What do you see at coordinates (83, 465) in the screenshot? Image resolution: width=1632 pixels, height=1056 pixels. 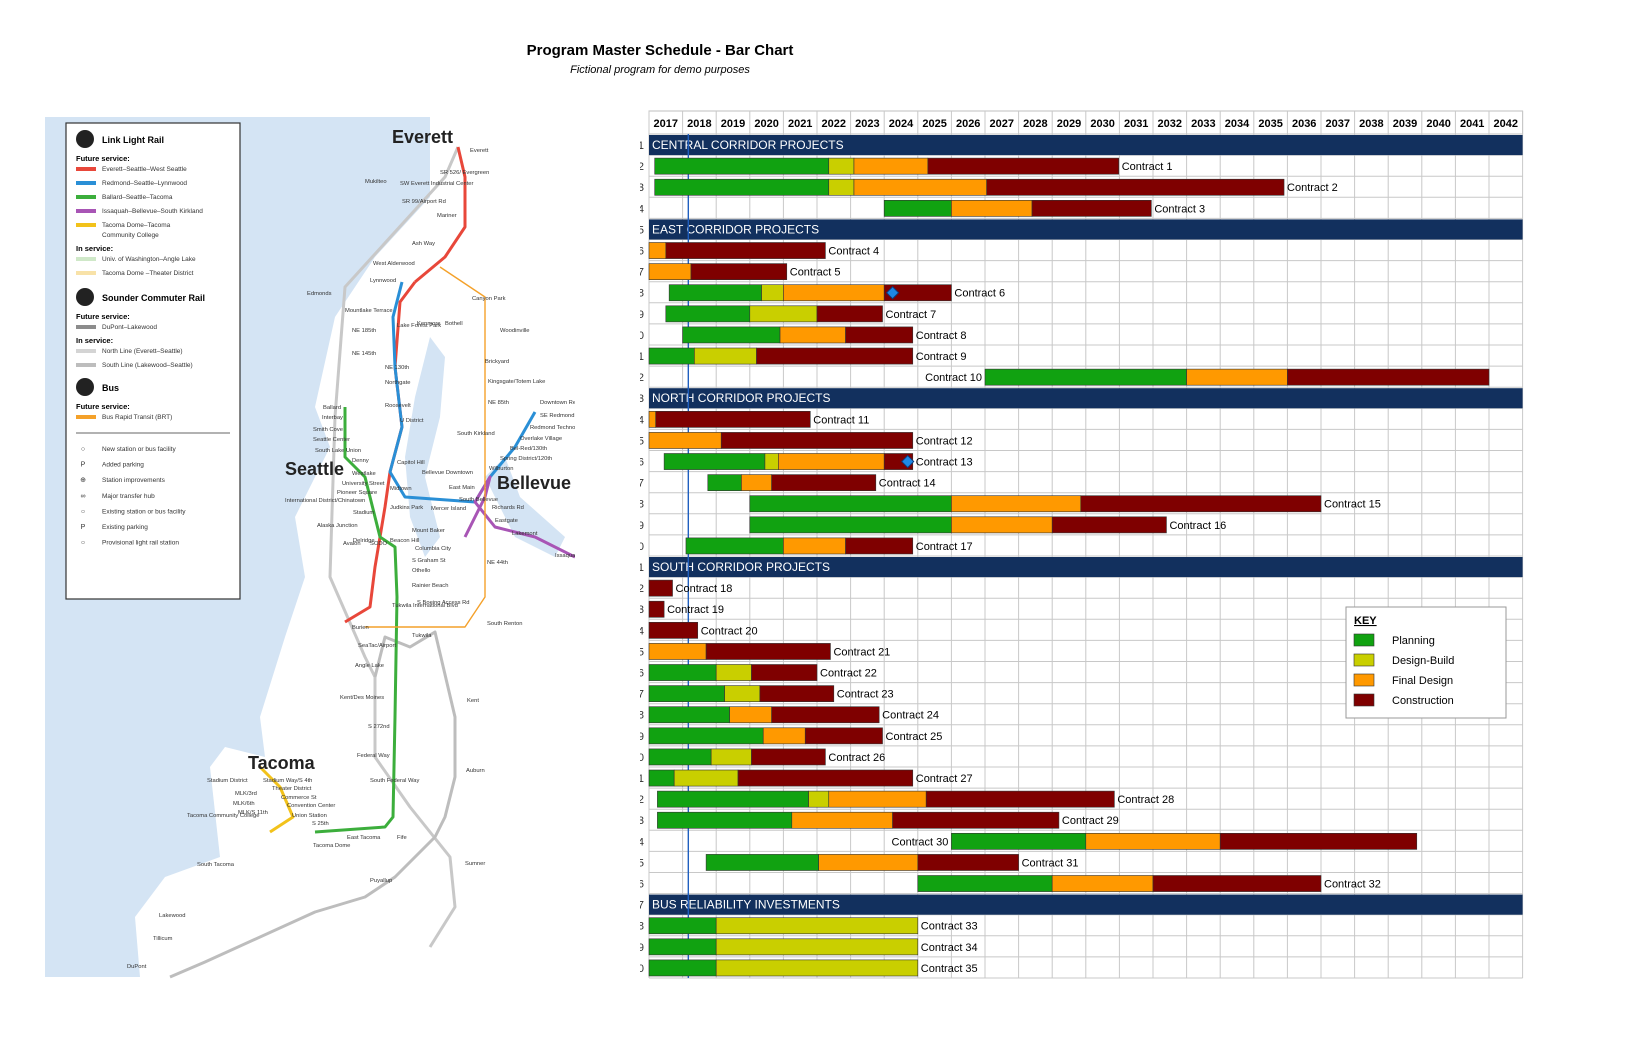 I see `map-symbol-icon: P` at bounding box center [83, 465].